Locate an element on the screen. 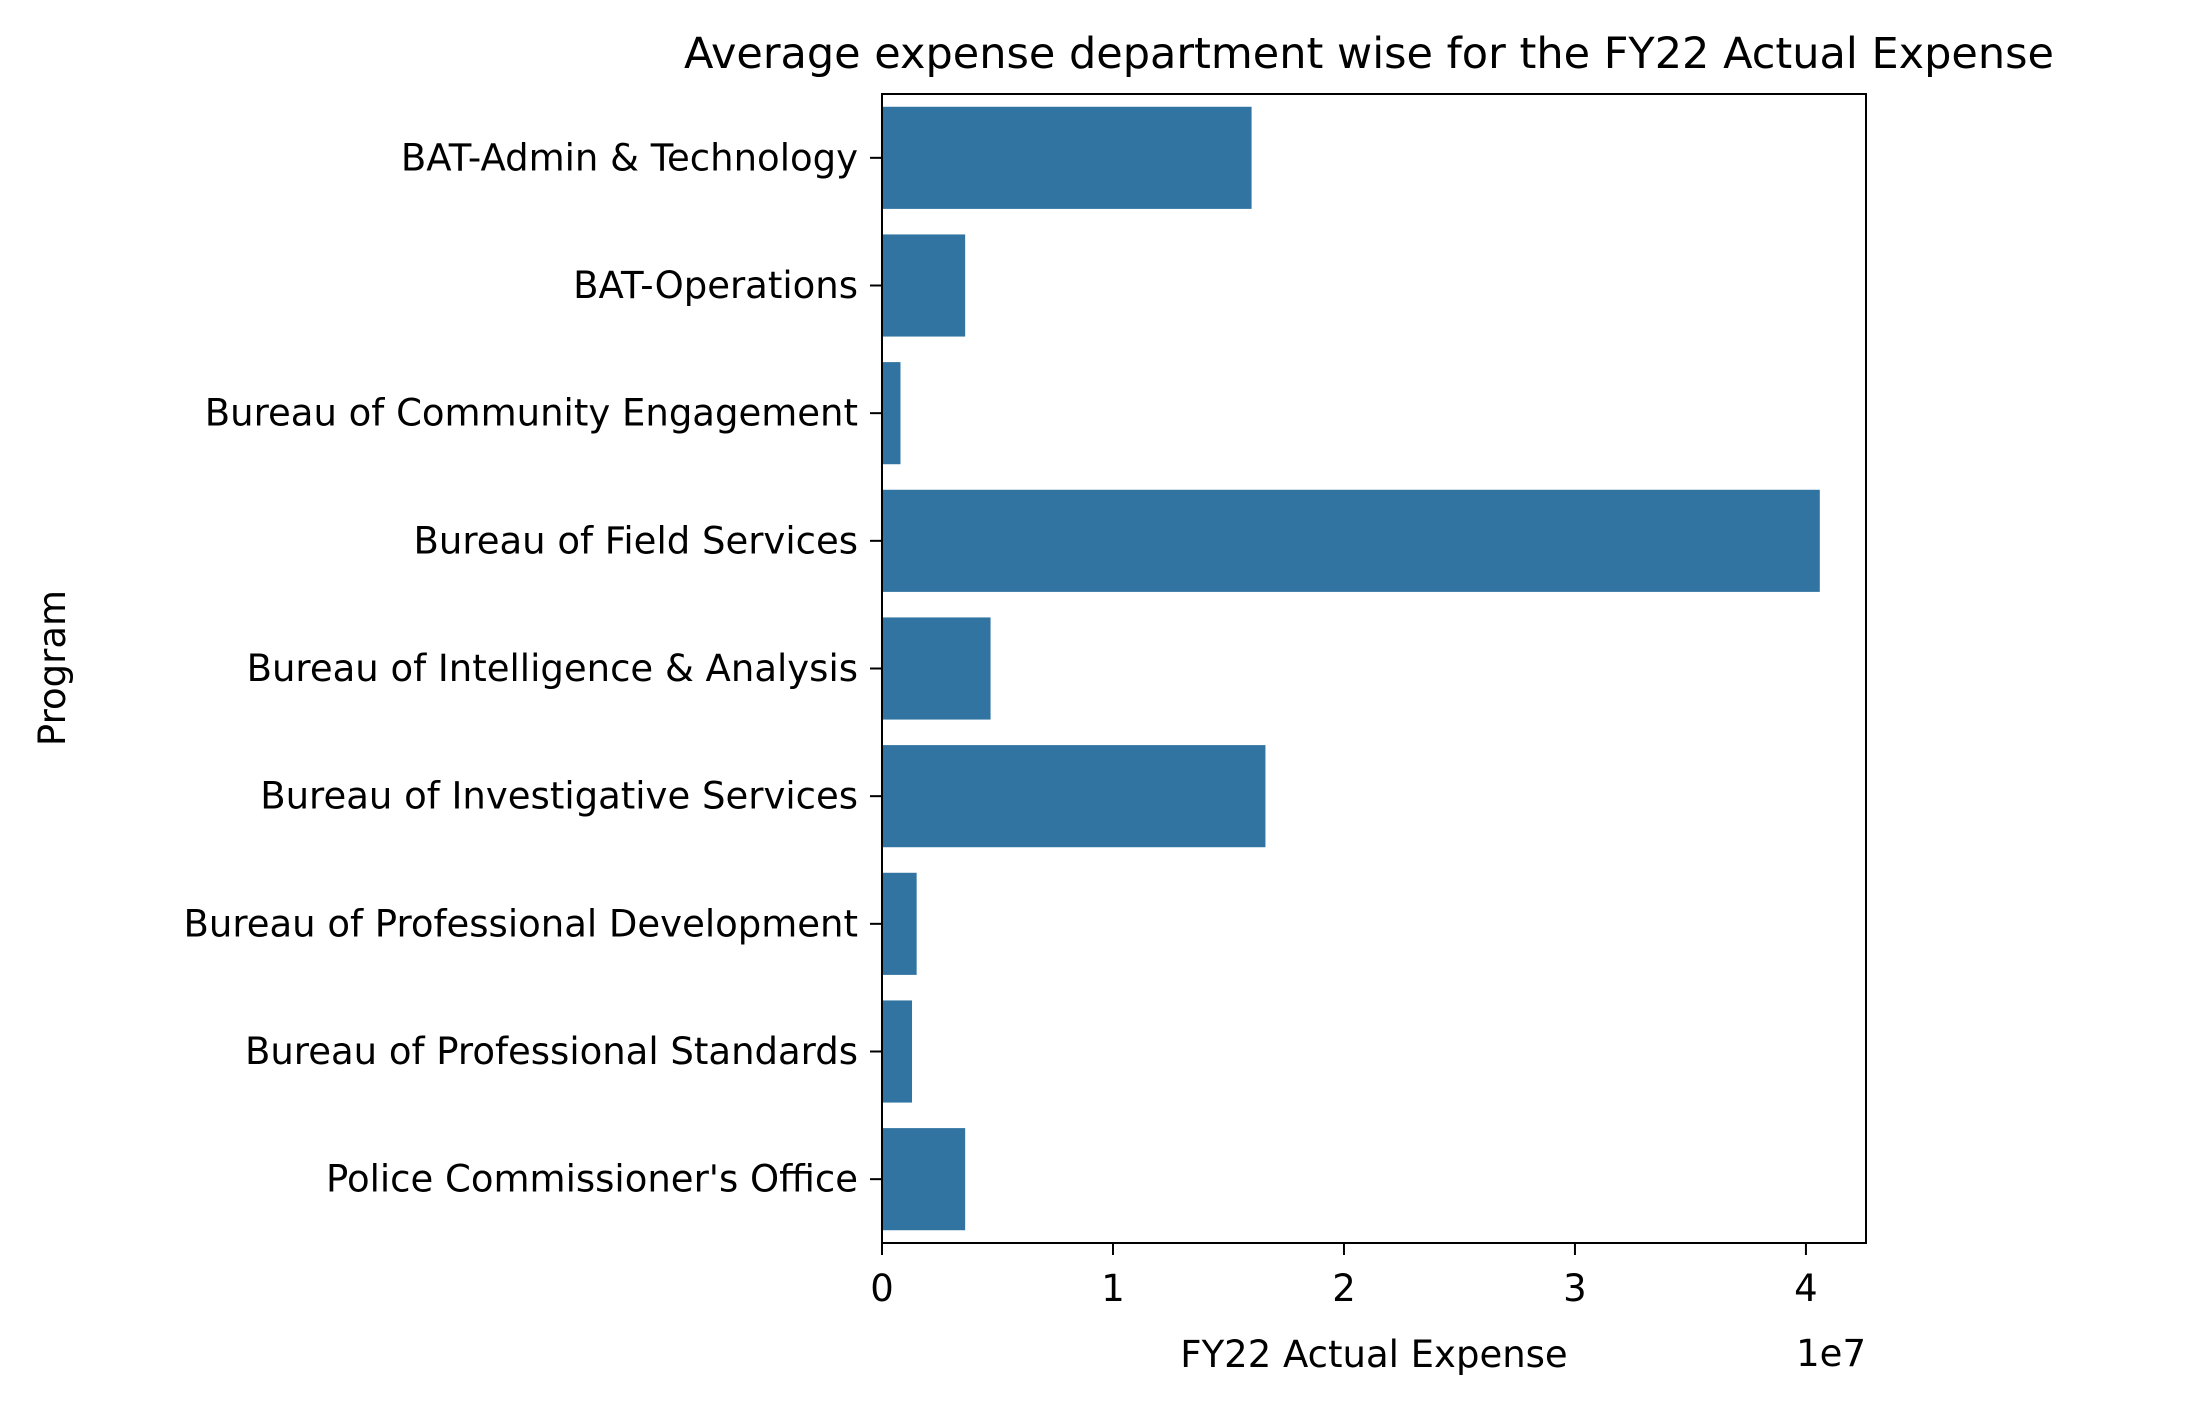 This screenshot has height=1411, width=2194. x-tick-label: 4 is located at coordinates (1806, 1288).